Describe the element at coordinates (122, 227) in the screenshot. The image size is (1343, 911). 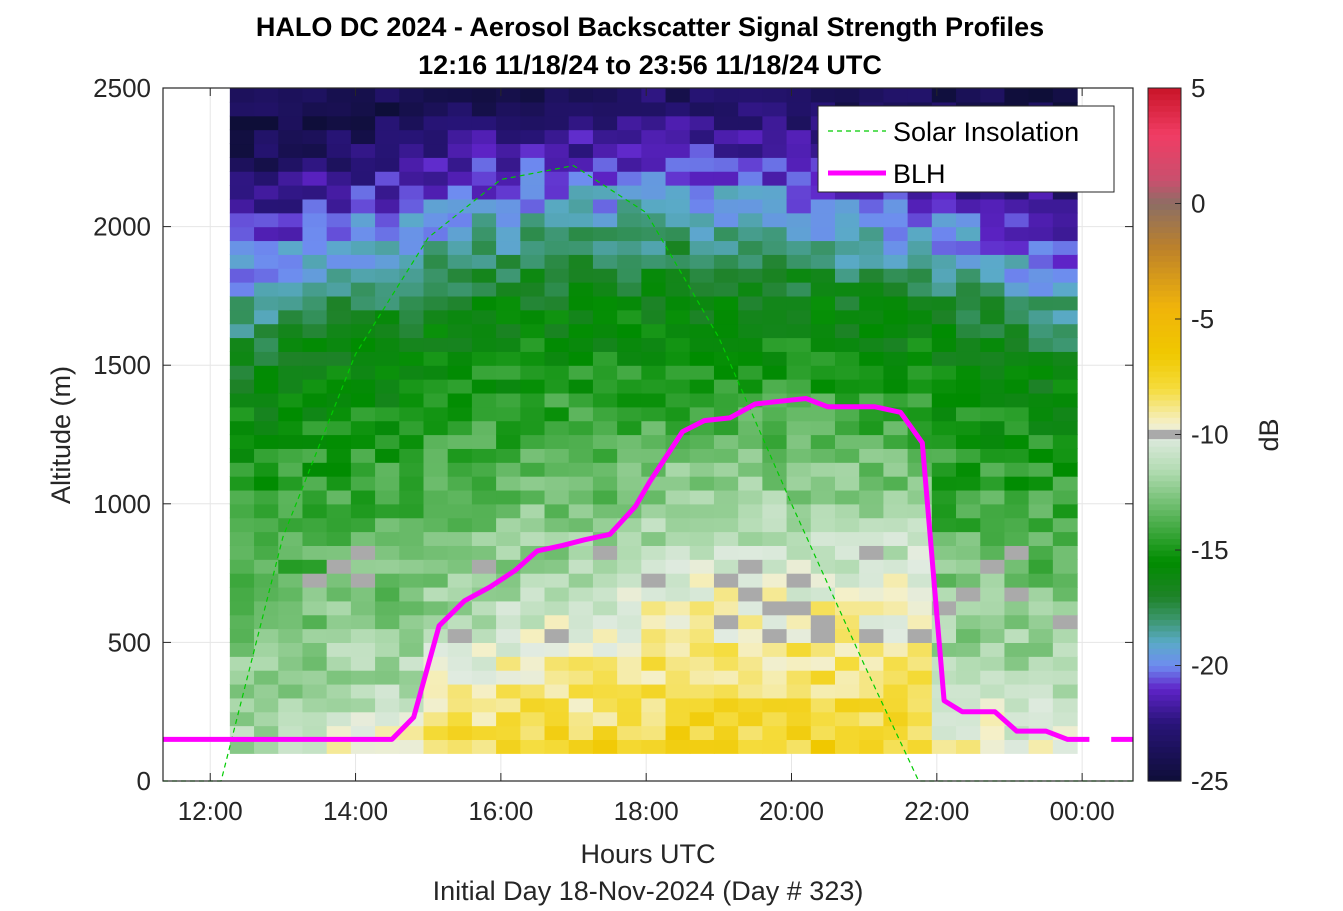
I see `y-tick-label-4: 2000` at that location.